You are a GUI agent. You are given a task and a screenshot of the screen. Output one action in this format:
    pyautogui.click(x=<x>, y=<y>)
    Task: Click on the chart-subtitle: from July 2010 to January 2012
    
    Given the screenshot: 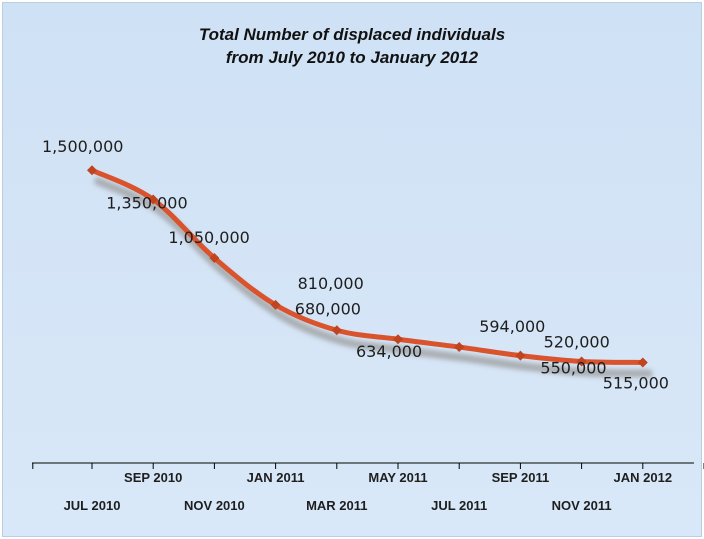 What is the action you would take?
    pyautogui.click(x=352, y=57)
    